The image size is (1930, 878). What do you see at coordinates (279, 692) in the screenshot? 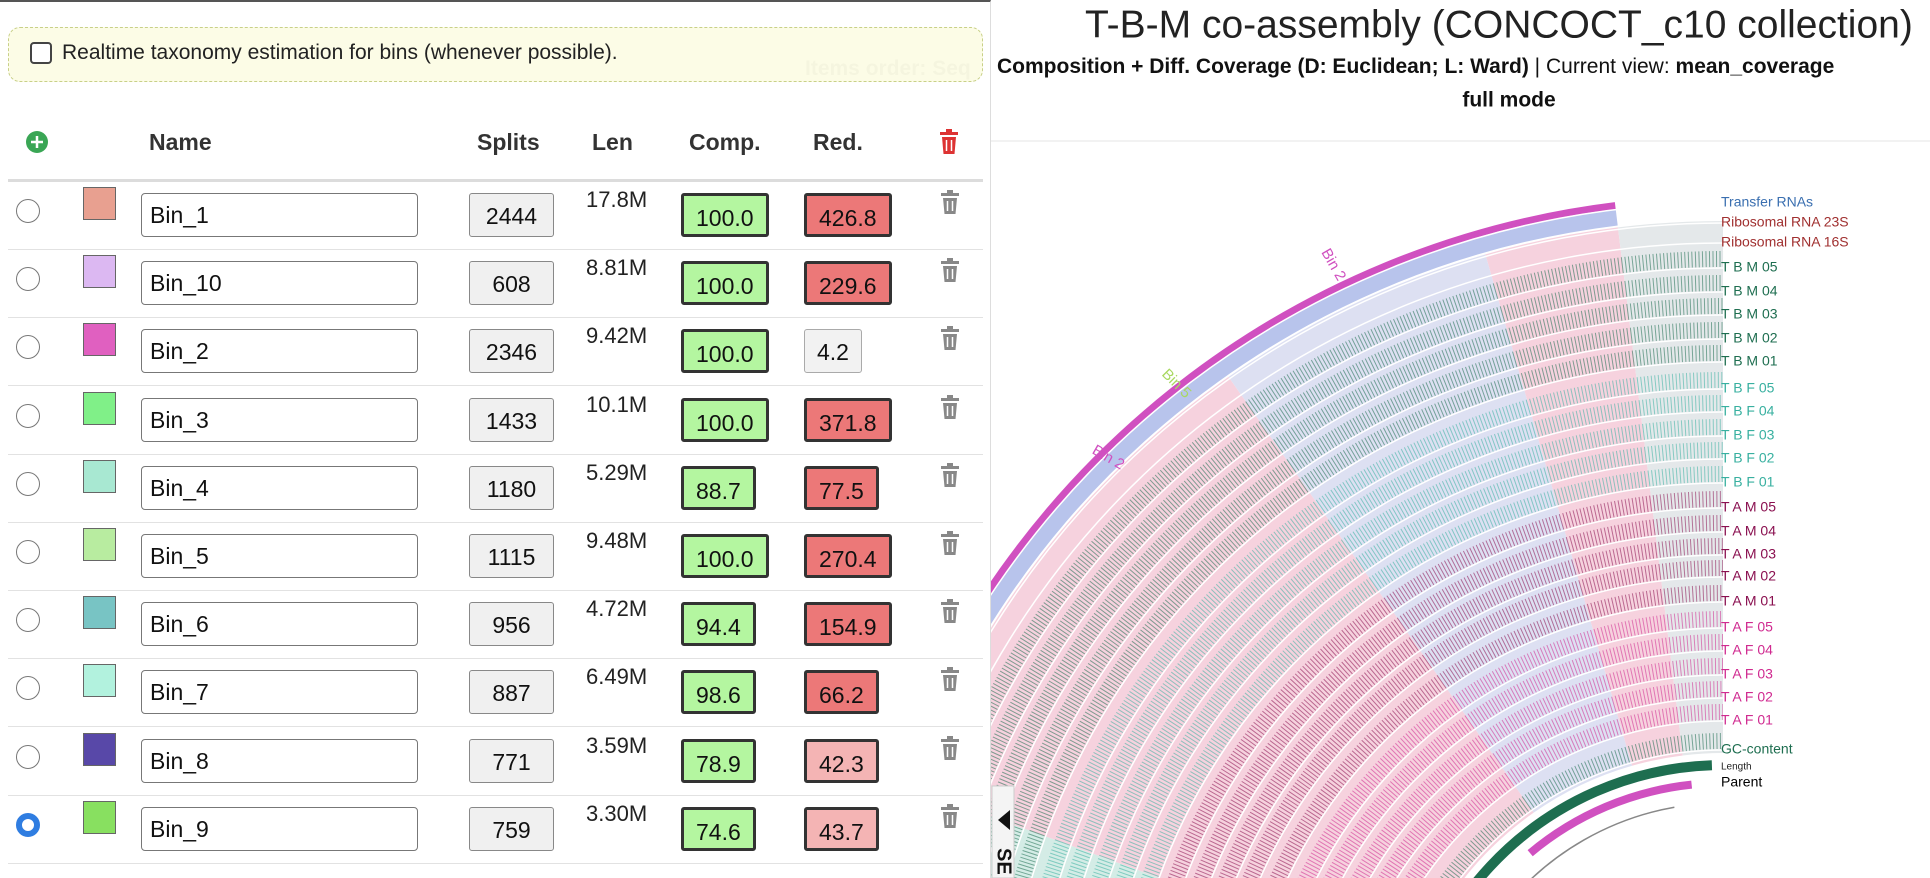
I see `bin-name: Bin_7` at bounding box center [279, 692].